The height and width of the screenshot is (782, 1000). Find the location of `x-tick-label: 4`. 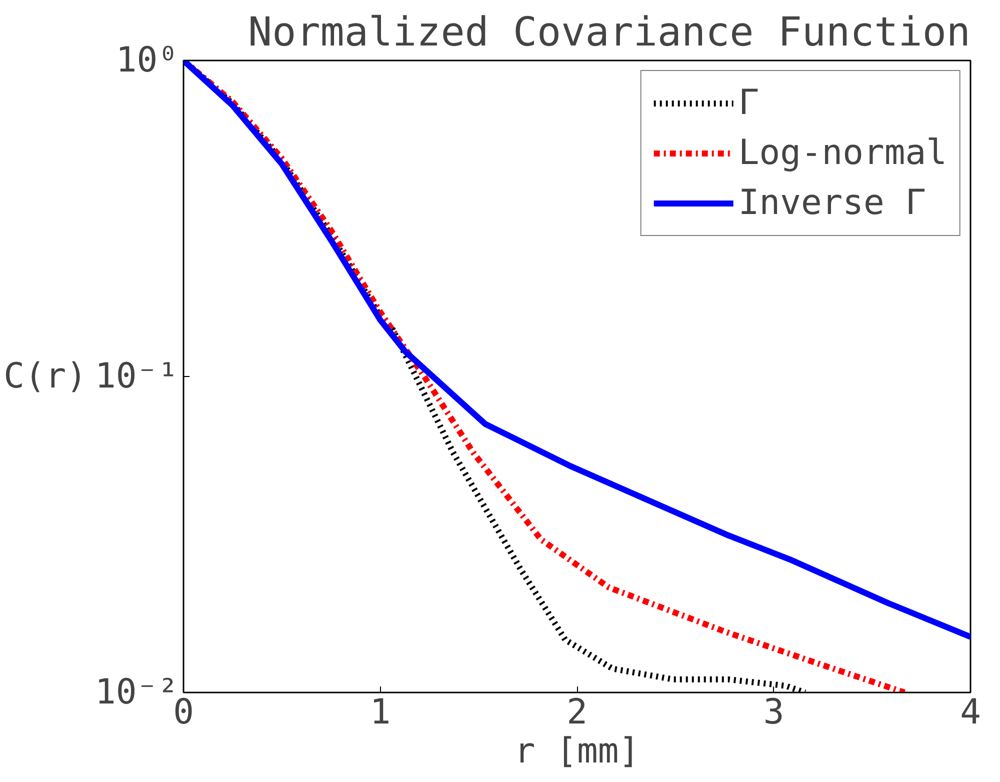

x-tick-label: 4 is located at coordinates (970, 712).